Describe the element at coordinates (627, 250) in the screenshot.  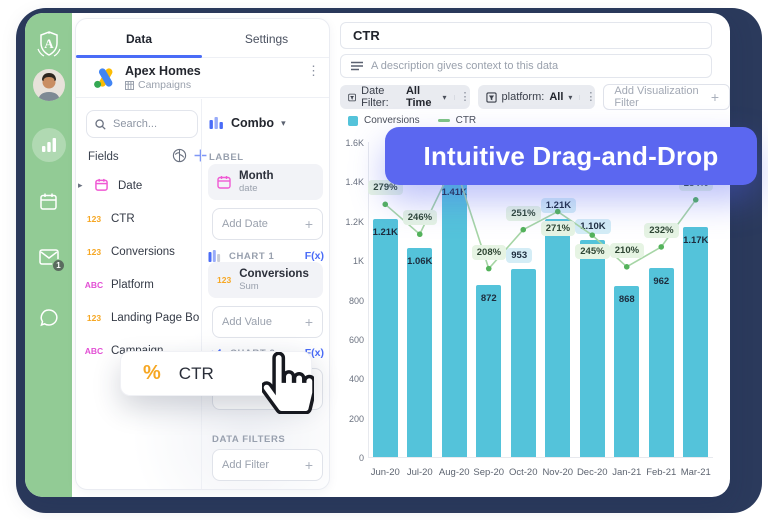
I see `ctr-value-chip: 210%` at that location.